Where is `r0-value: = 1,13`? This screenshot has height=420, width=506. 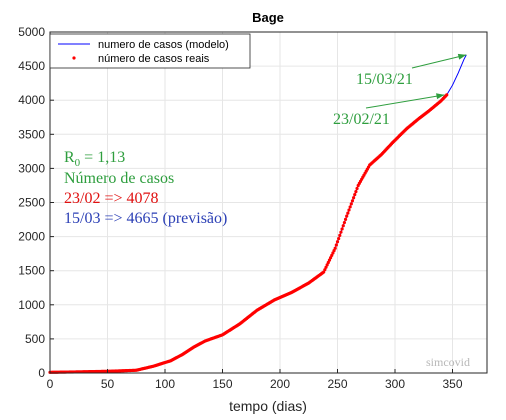
r0-value: = 1,13 is located at coordinates (102, 157).